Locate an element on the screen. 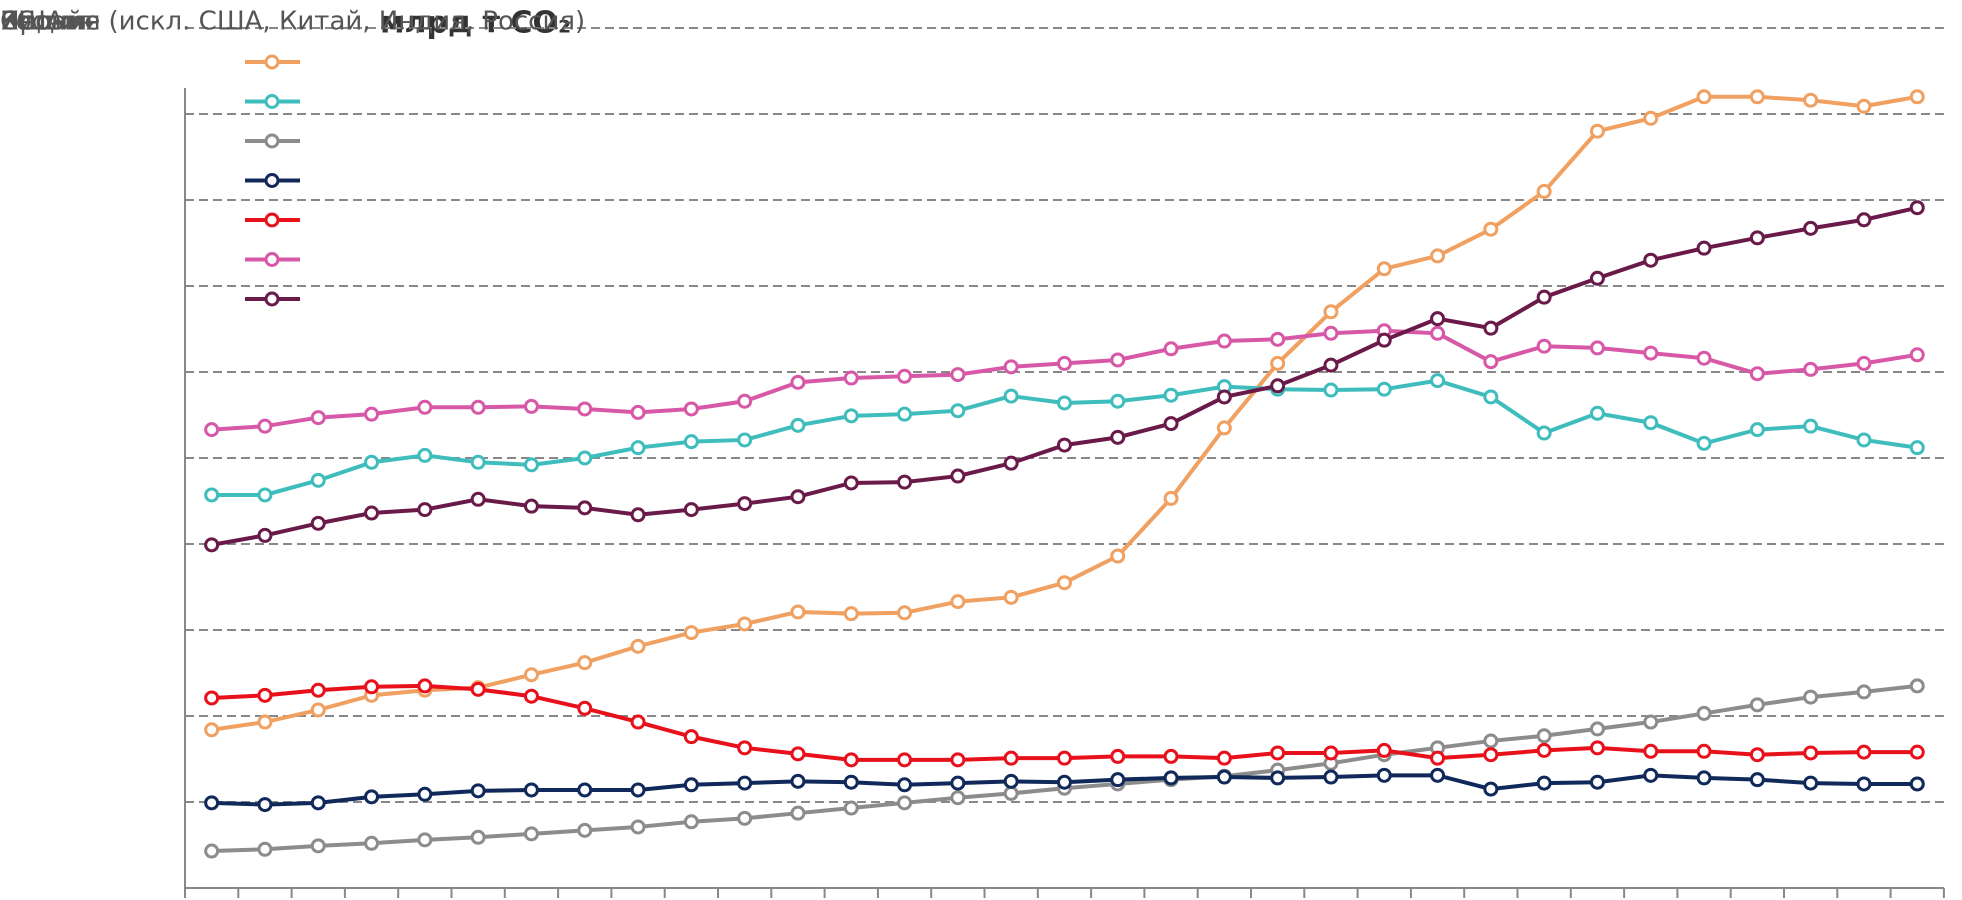 This screenshot has height=900, width=1962. legend-label: Индия is located at coordinates (43, 22).